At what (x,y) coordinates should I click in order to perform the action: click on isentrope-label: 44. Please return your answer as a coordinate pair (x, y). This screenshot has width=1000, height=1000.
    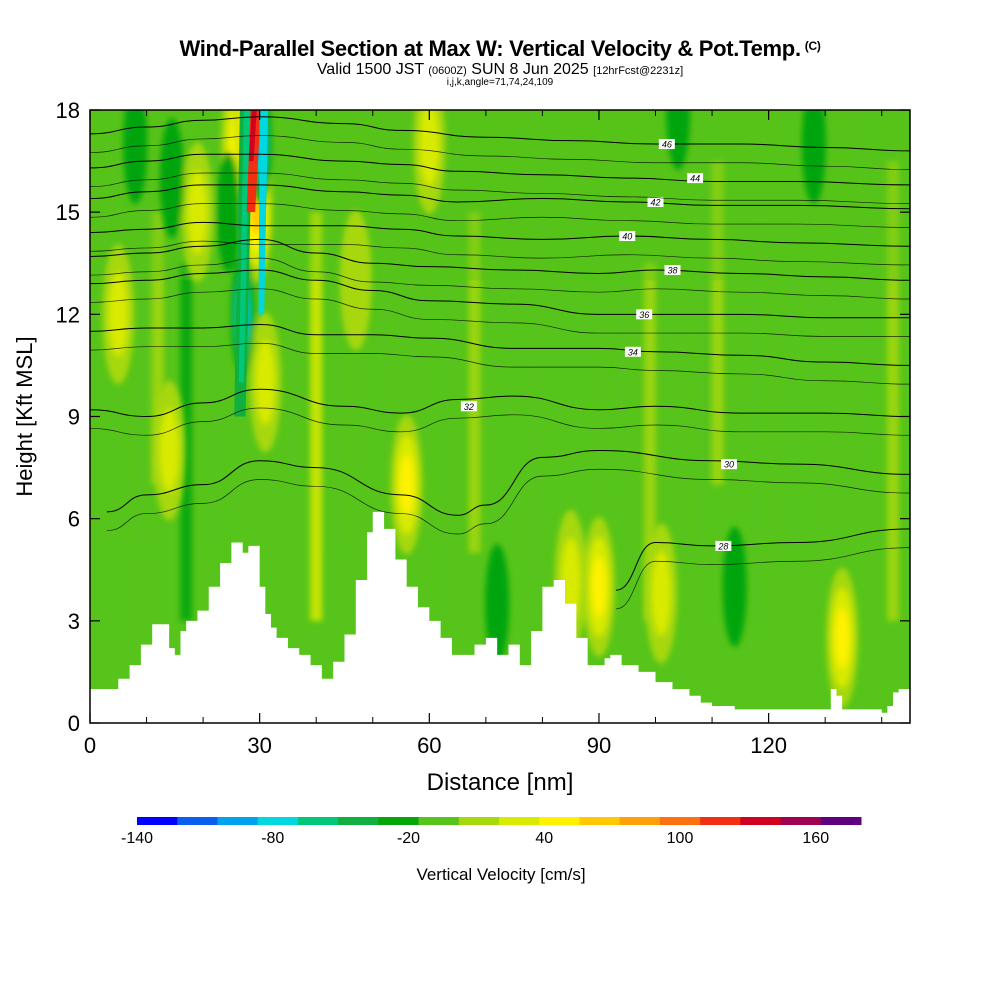
    Looking at the image, I should click on (695, 179).